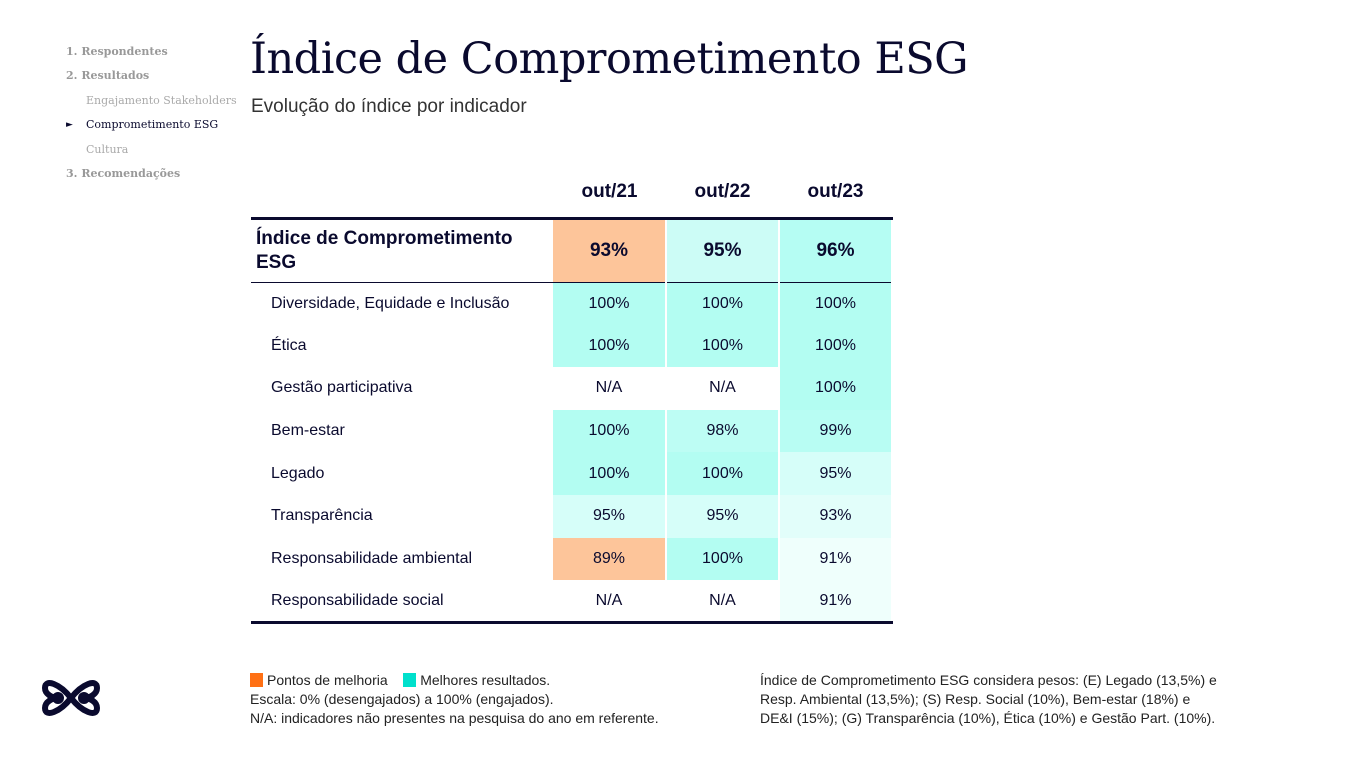  I want to click on row-label: Responsabilidade ambiental, so click(372, 558).